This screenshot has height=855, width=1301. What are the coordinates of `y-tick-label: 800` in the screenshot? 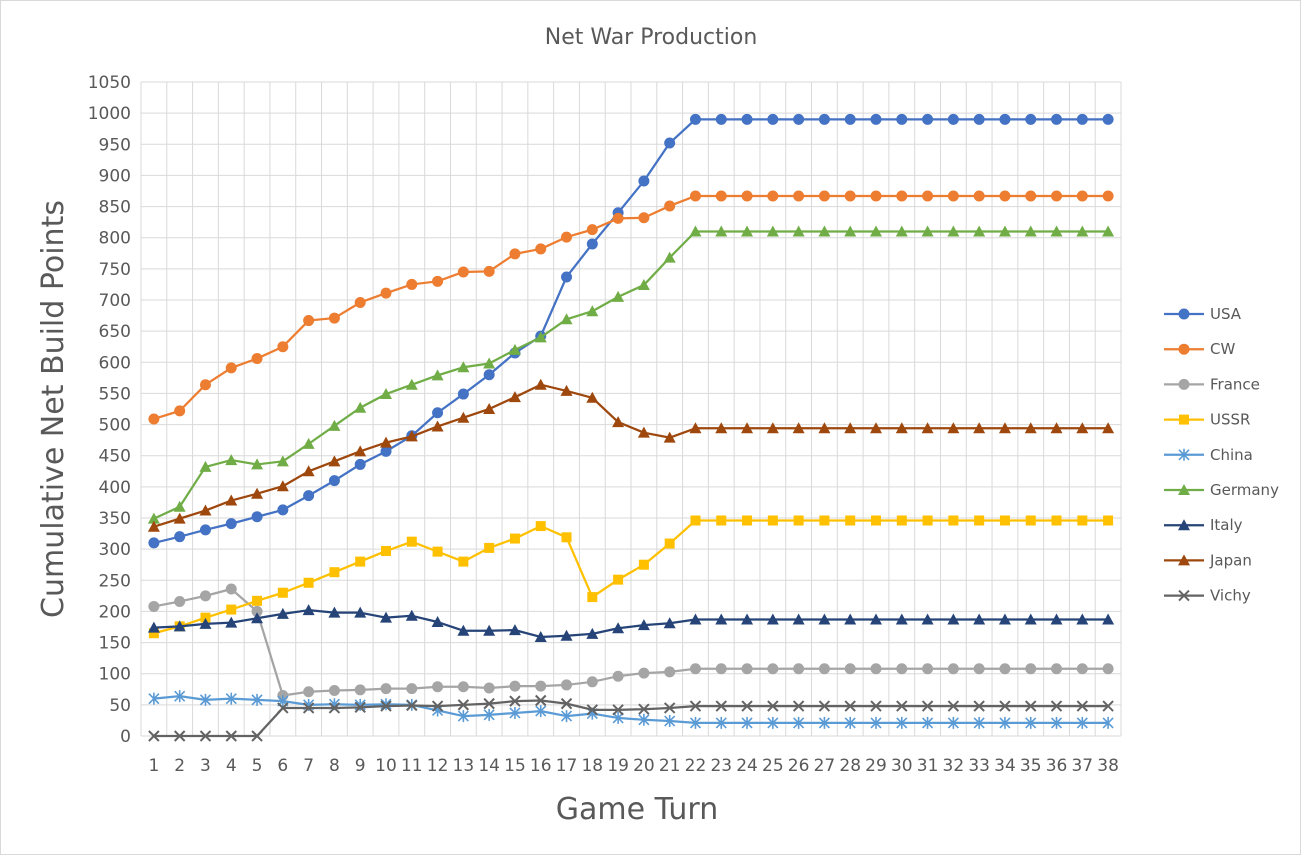 It's located at (115, 239).